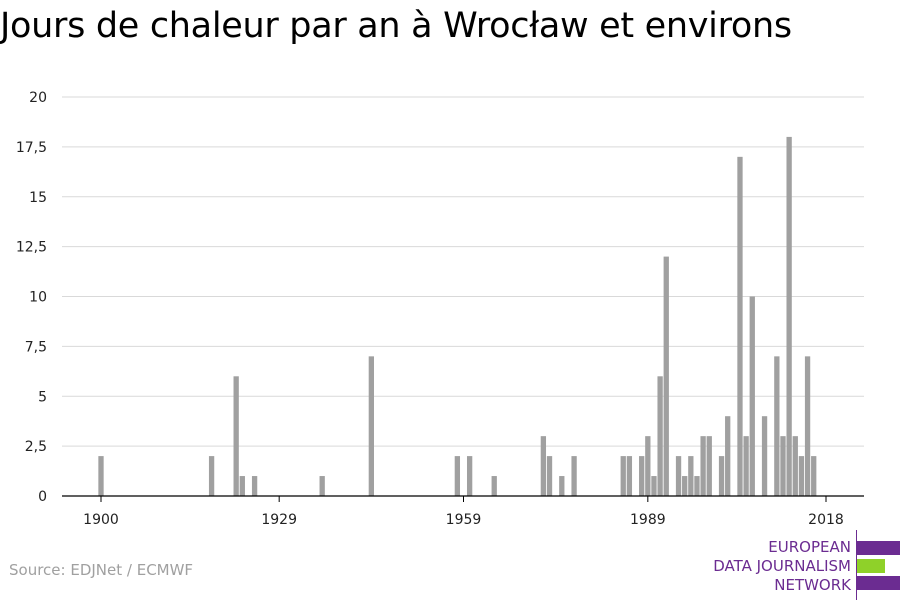 The width and height of the screenshot is (900, 600). I want to click on y-tick-label: 20, so click(38, 98).